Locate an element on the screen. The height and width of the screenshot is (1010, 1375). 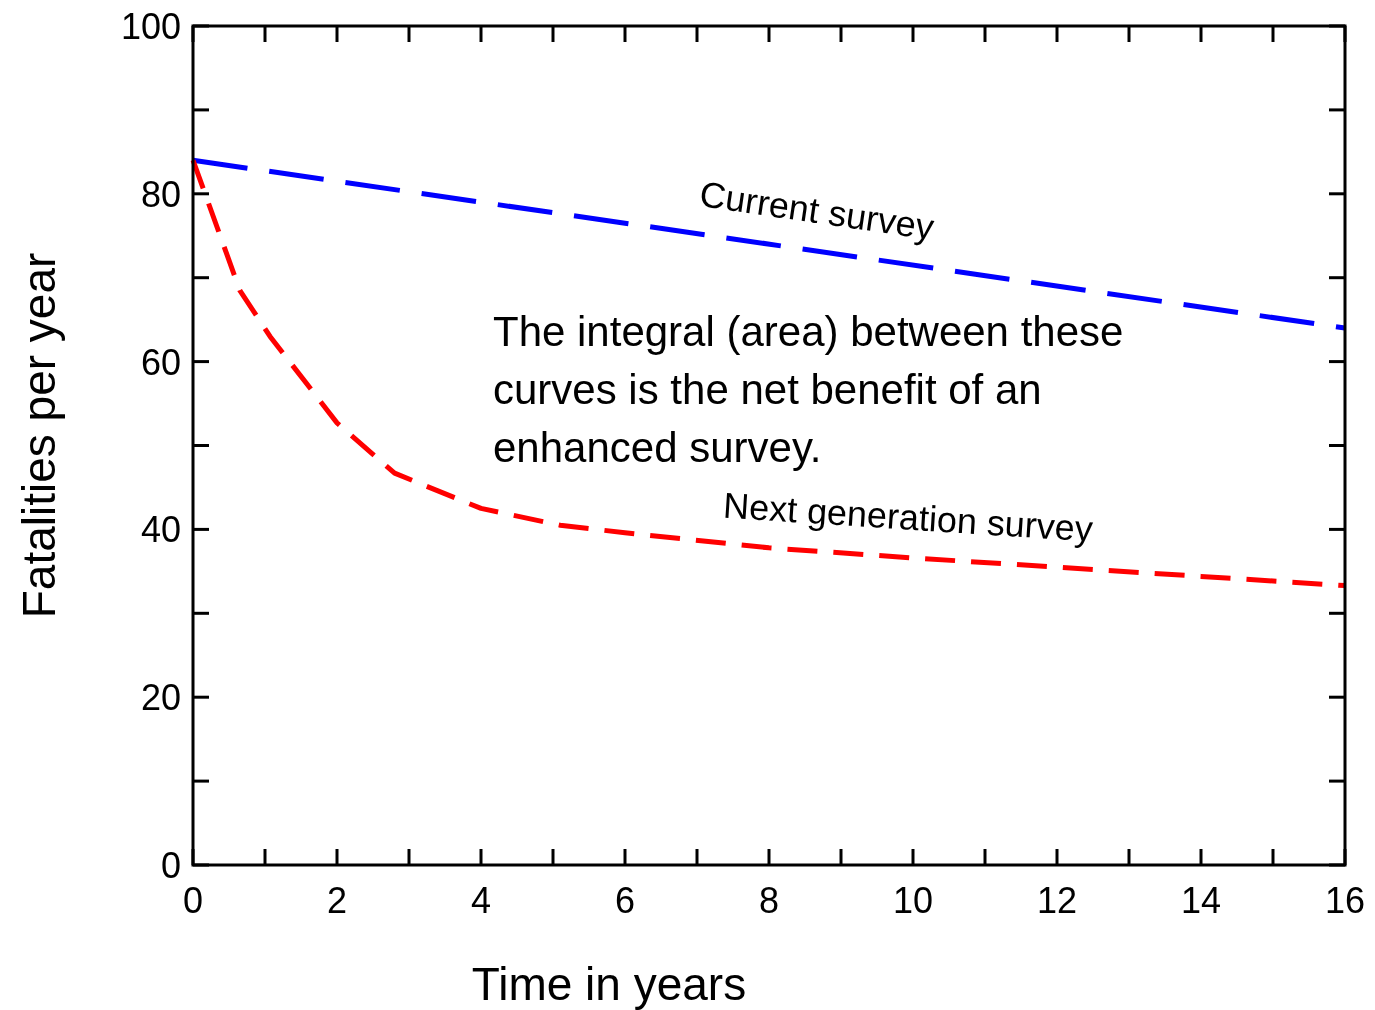
y-tick-label: 0 is located at coordinates (170, 865).